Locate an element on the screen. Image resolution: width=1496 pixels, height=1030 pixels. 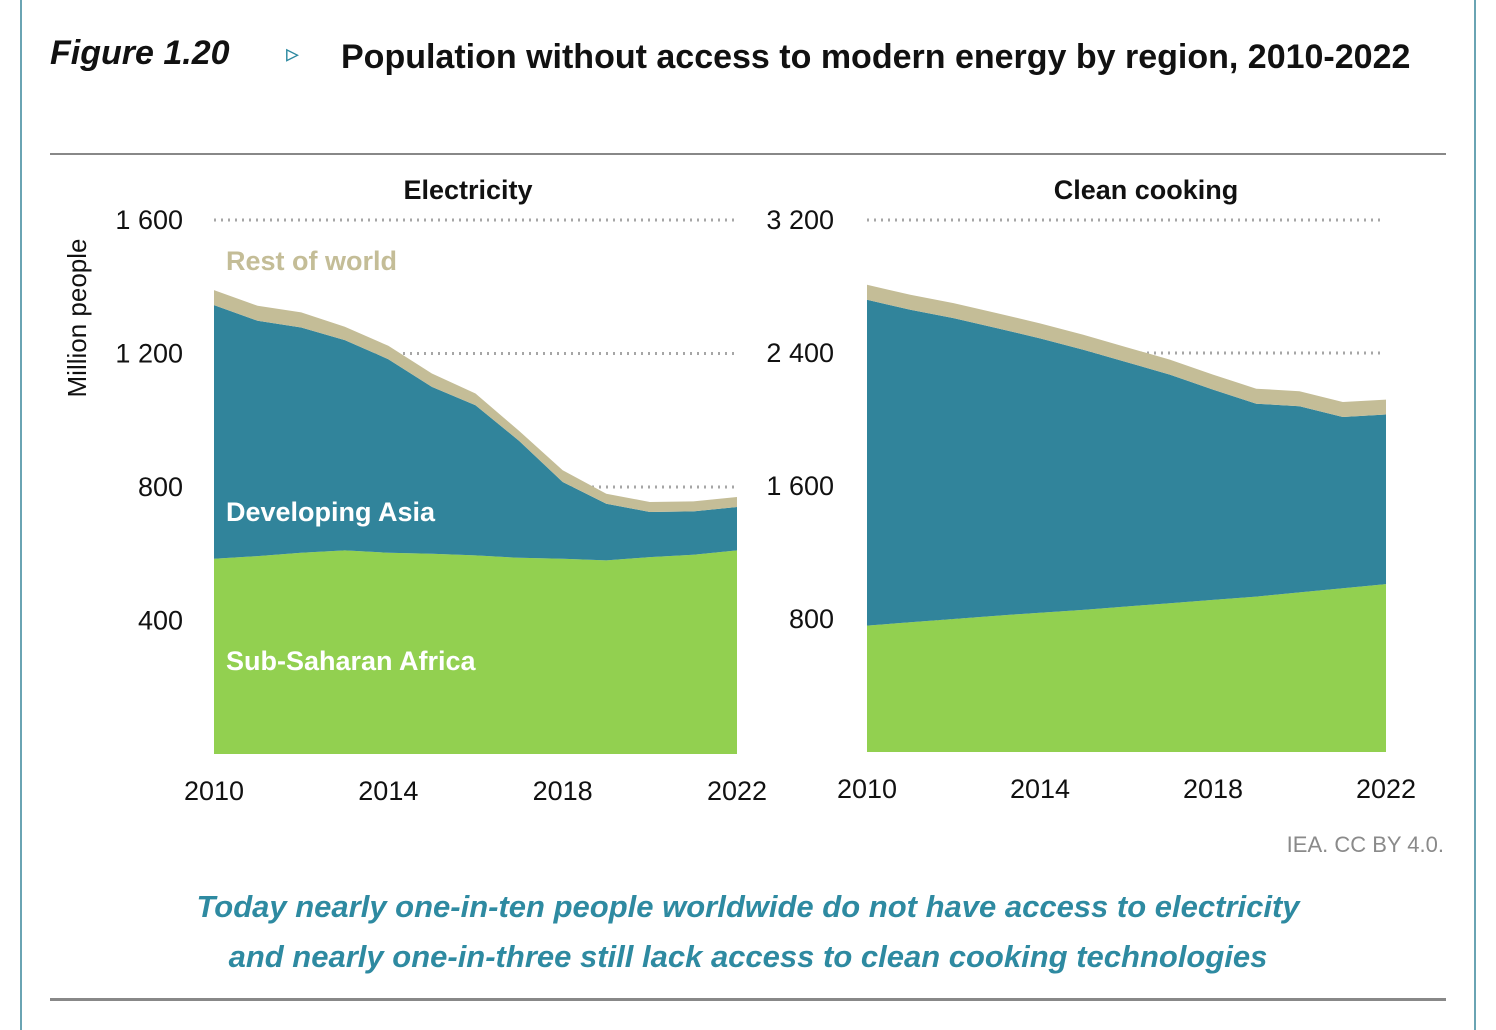
y-tick-label-0-0: 400 is located at coordinates (160, 621).